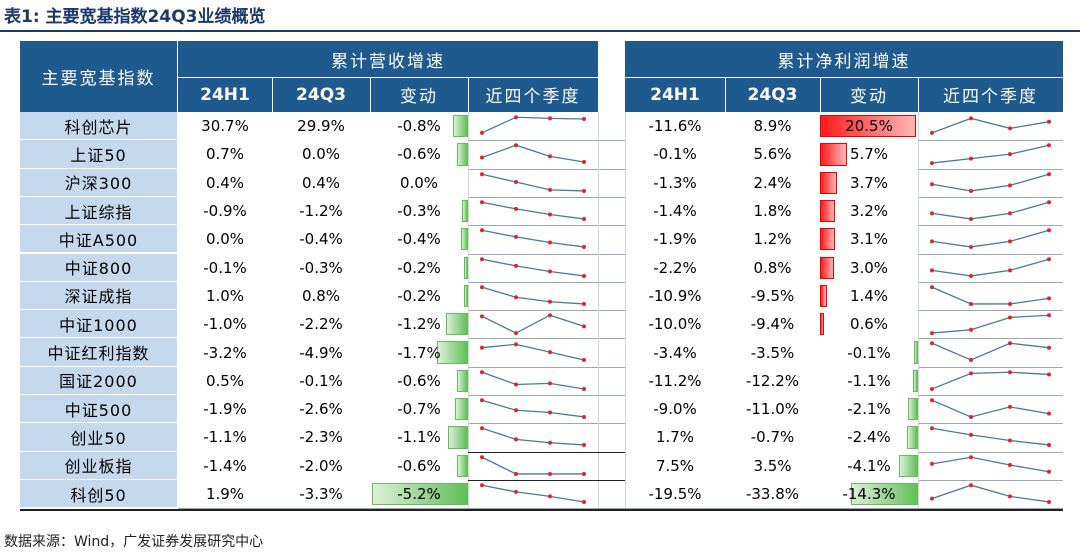 This screenshot has width=1080, height=555. What do you see at coordinates (98, 240) in the screenshot?
I see `index-name-text: 中证A500` at bounding box center [98, 240].